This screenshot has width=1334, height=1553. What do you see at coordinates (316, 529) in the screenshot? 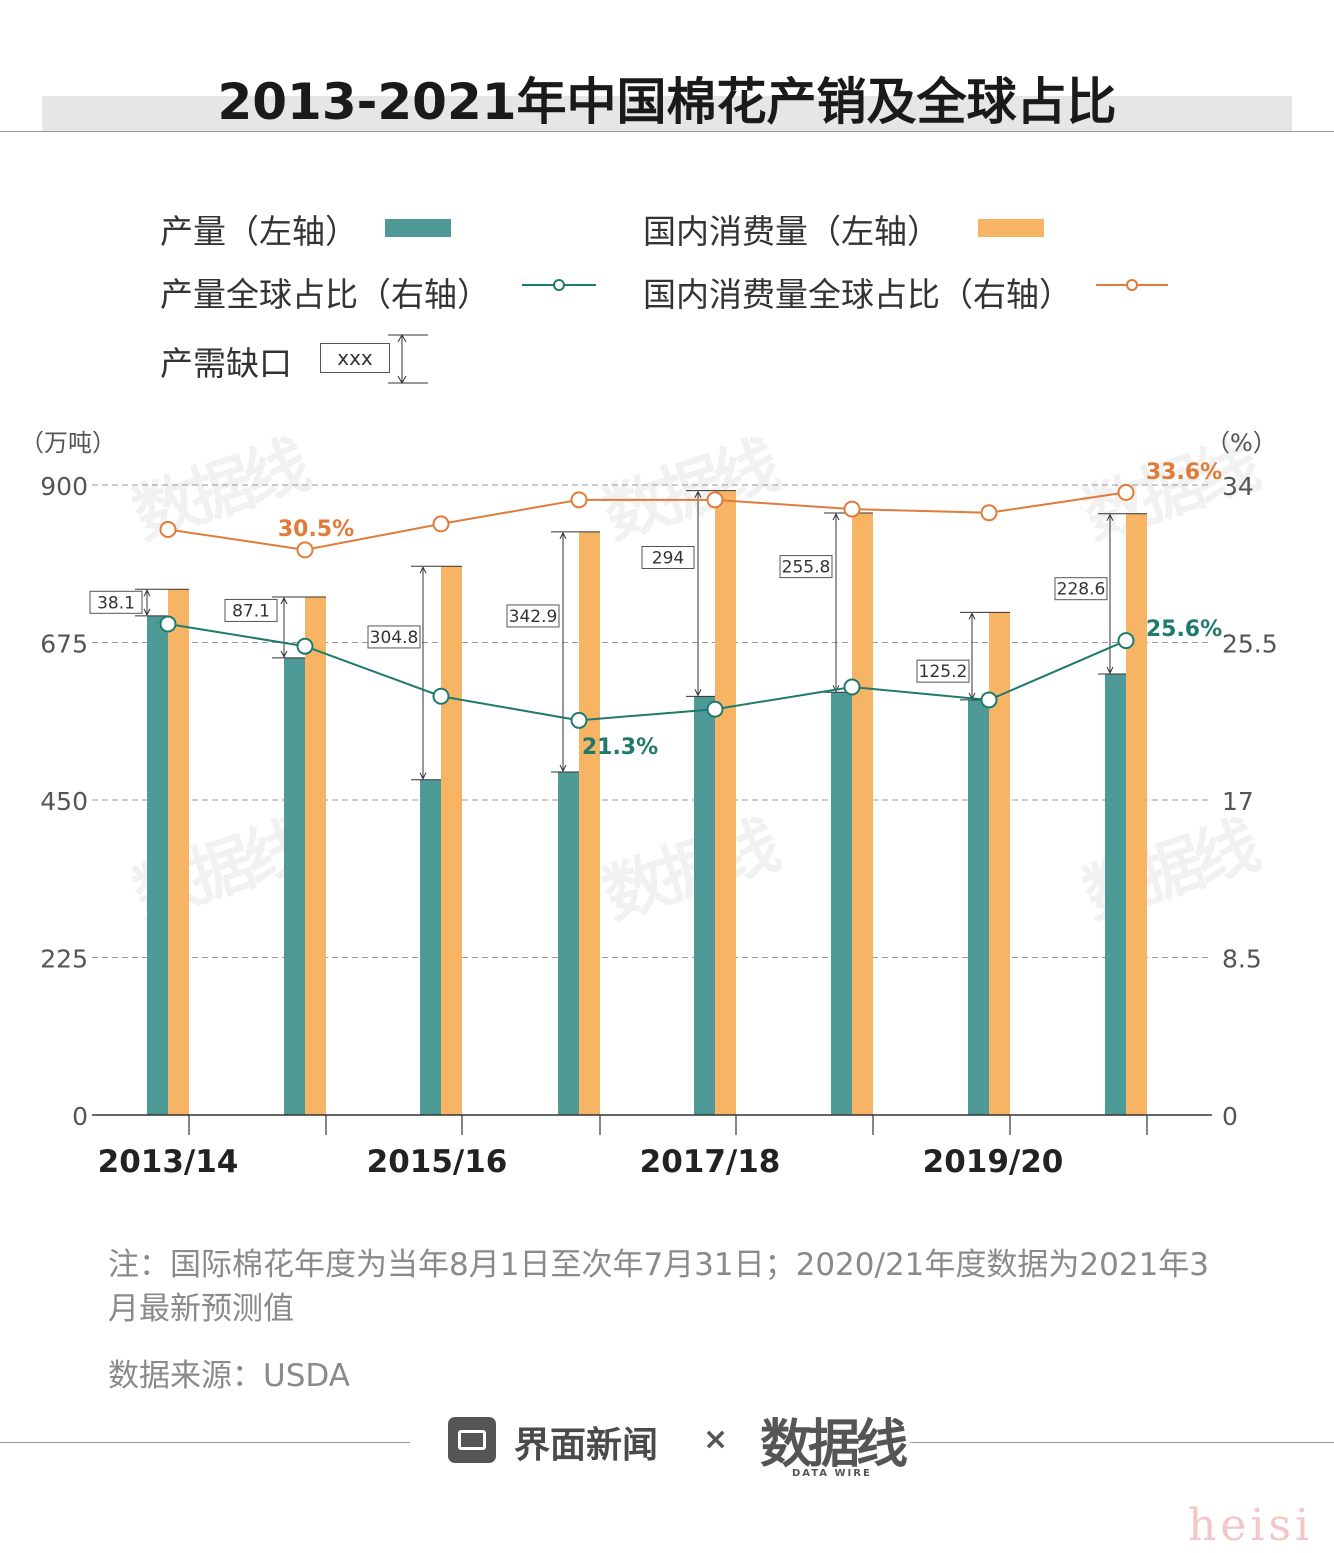
I see `data-annotation: 30.5%` at bounding box center [316, 529].